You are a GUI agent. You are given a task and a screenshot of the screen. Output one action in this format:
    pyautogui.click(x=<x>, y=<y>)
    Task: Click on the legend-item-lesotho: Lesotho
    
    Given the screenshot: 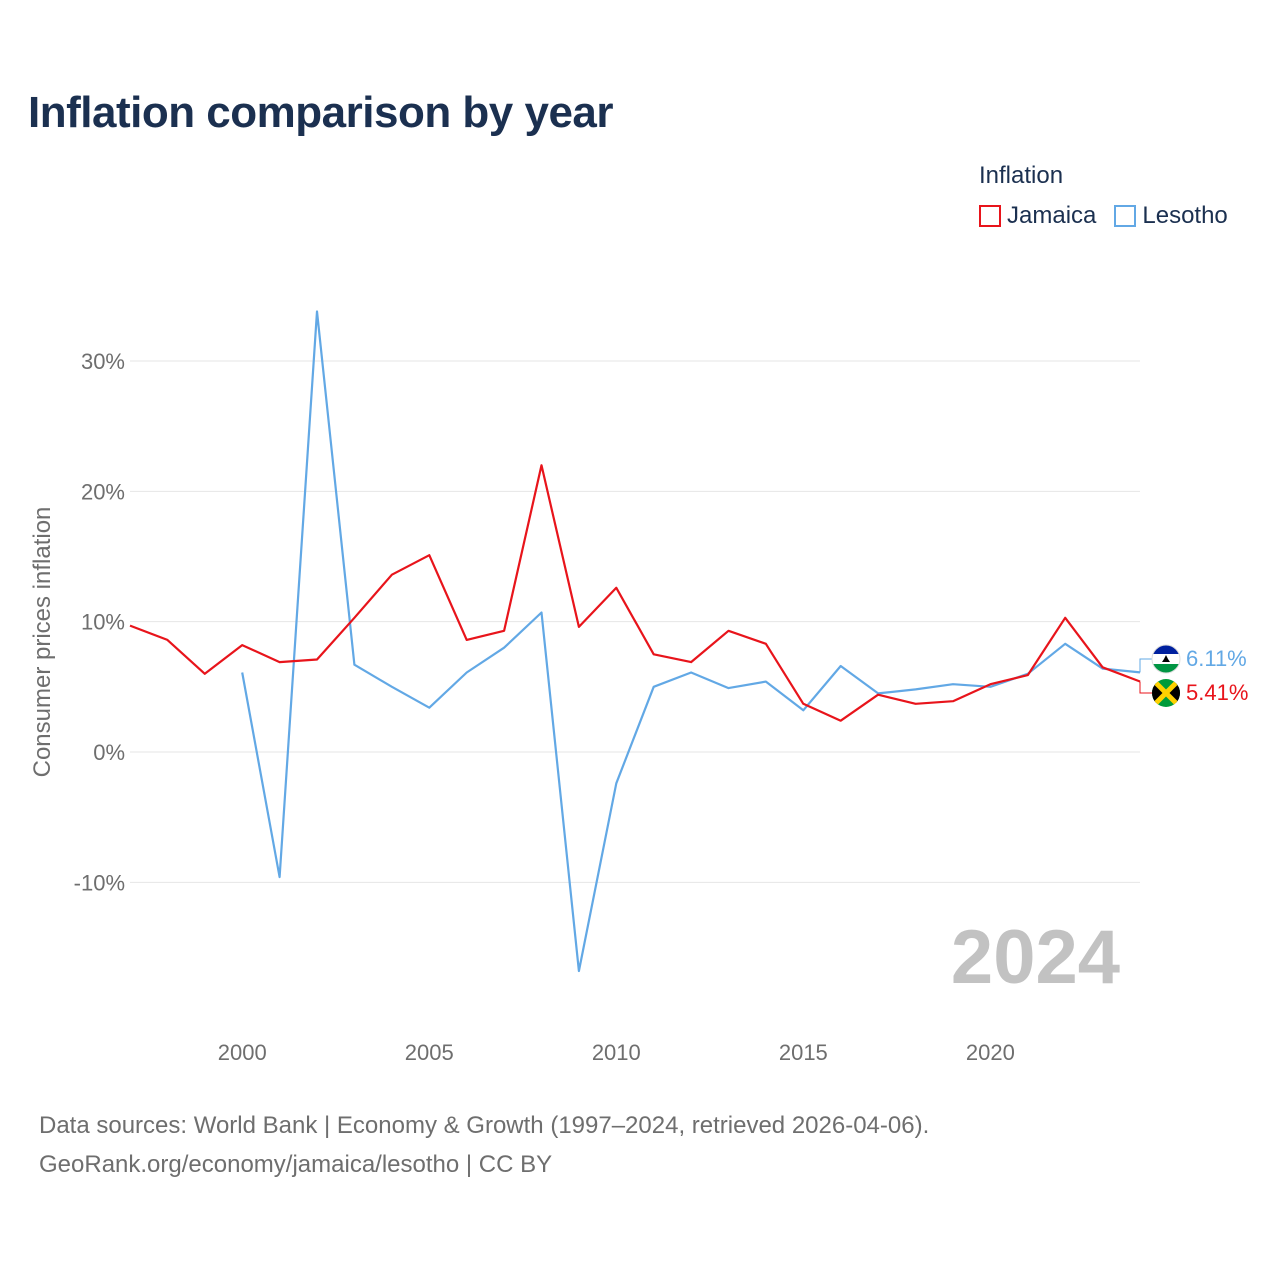 What is the action you would take?
    pyautogui.click(x=1171, y=216)
    